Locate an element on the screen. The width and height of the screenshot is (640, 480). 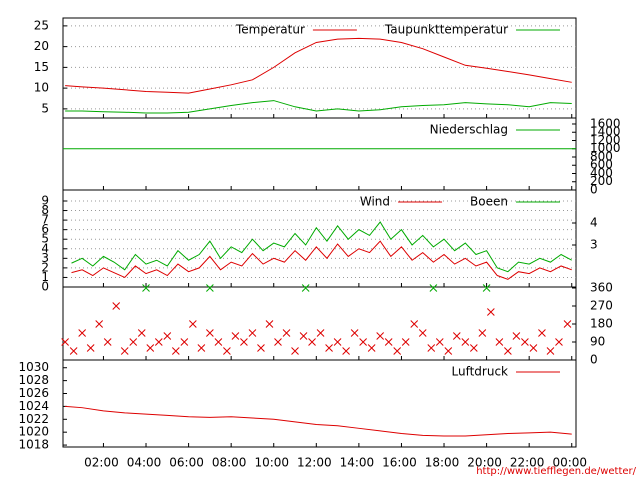
legend-label: Temperatur is located at coordinates (270, 30).